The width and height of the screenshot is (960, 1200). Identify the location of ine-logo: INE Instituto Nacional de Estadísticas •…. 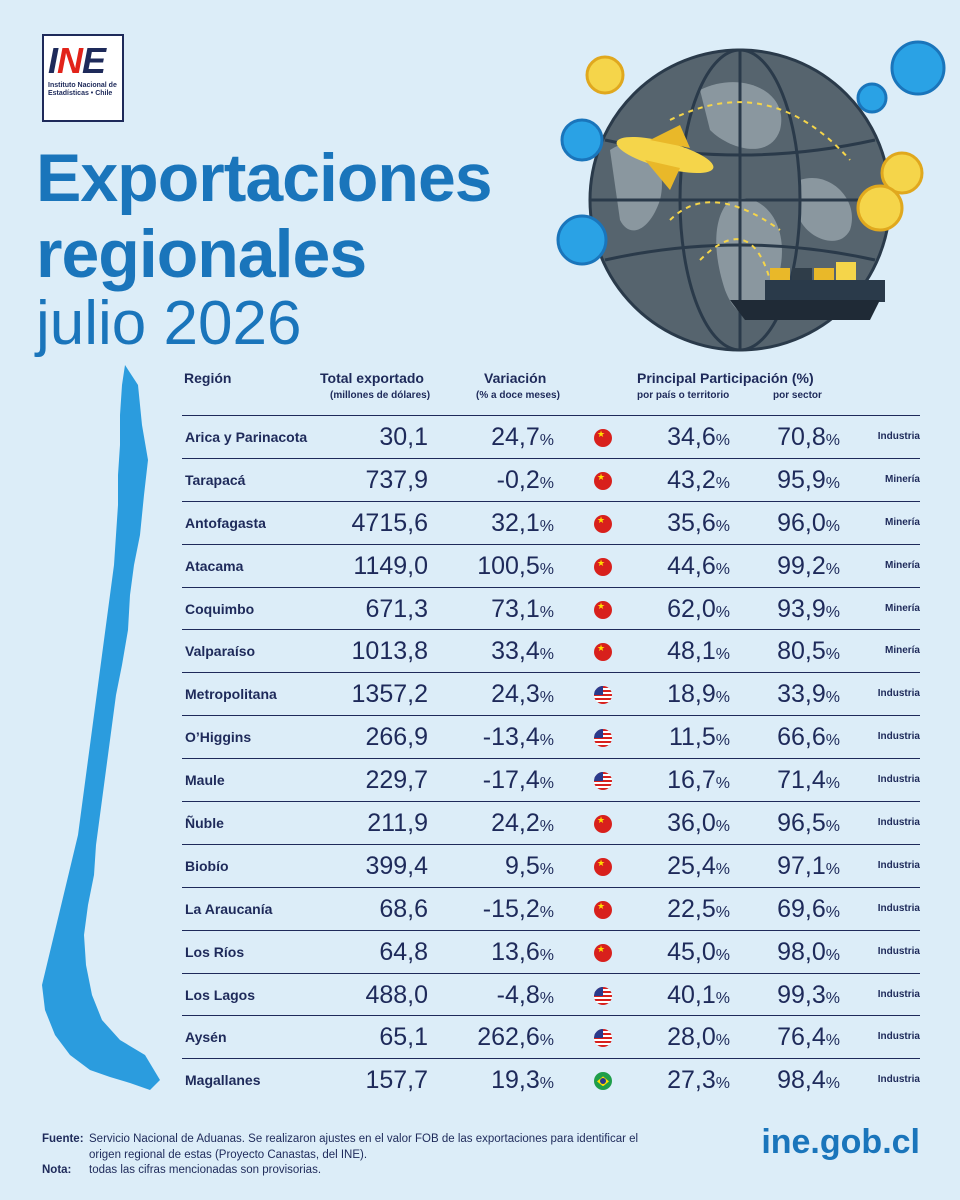
(83, 78).